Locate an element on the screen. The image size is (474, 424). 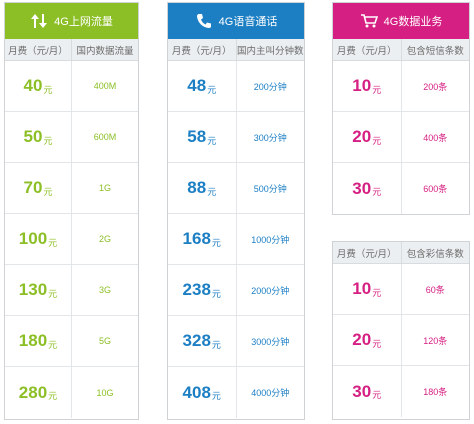
voice-plan-title: 4G语音通话 is located at coordinates (248, 22).